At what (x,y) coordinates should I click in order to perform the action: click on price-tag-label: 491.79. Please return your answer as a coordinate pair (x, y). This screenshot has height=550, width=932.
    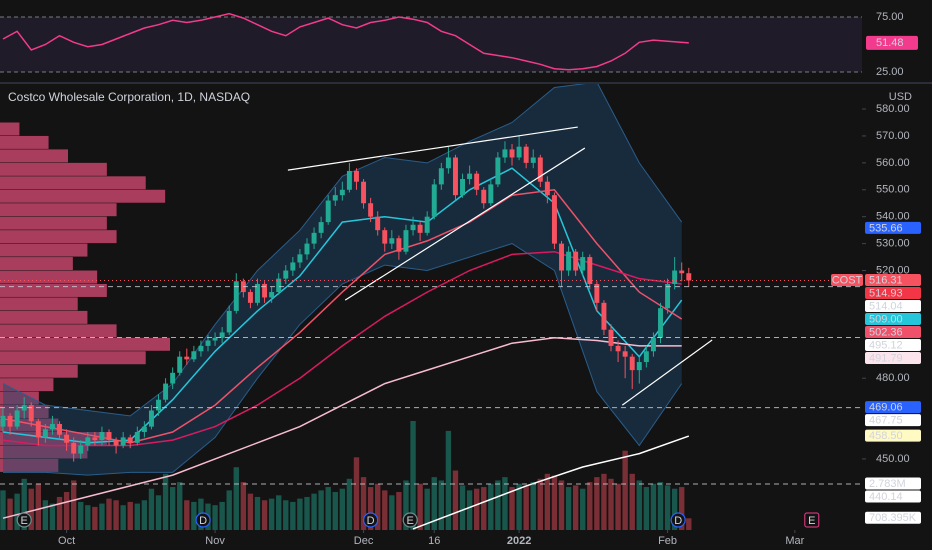
    Looking at the image, I should click on (886, 358).